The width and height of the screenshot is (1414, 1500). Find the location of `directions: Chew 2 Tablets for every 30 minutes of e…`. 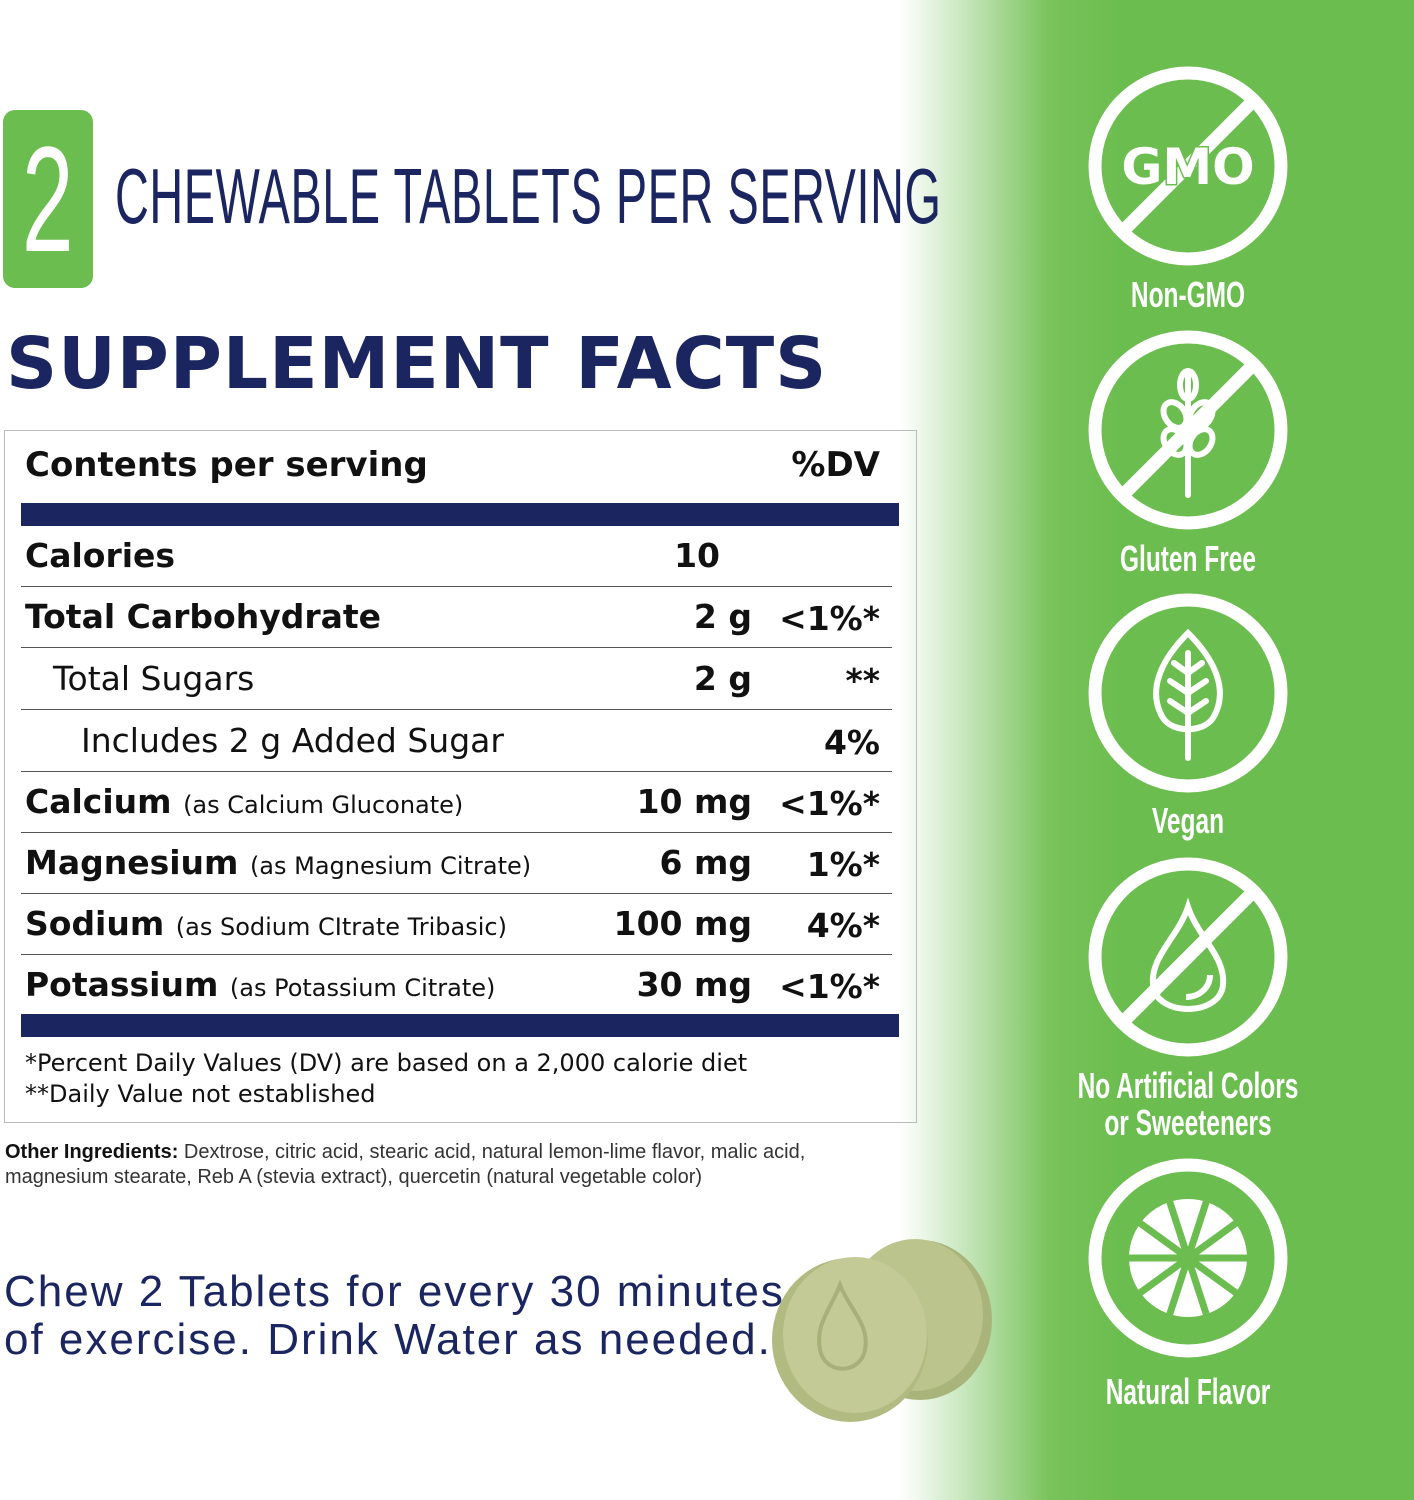

directions: Chew 2 Tablets for every 30 minutes of e… is located at coordinates (394, 1316).